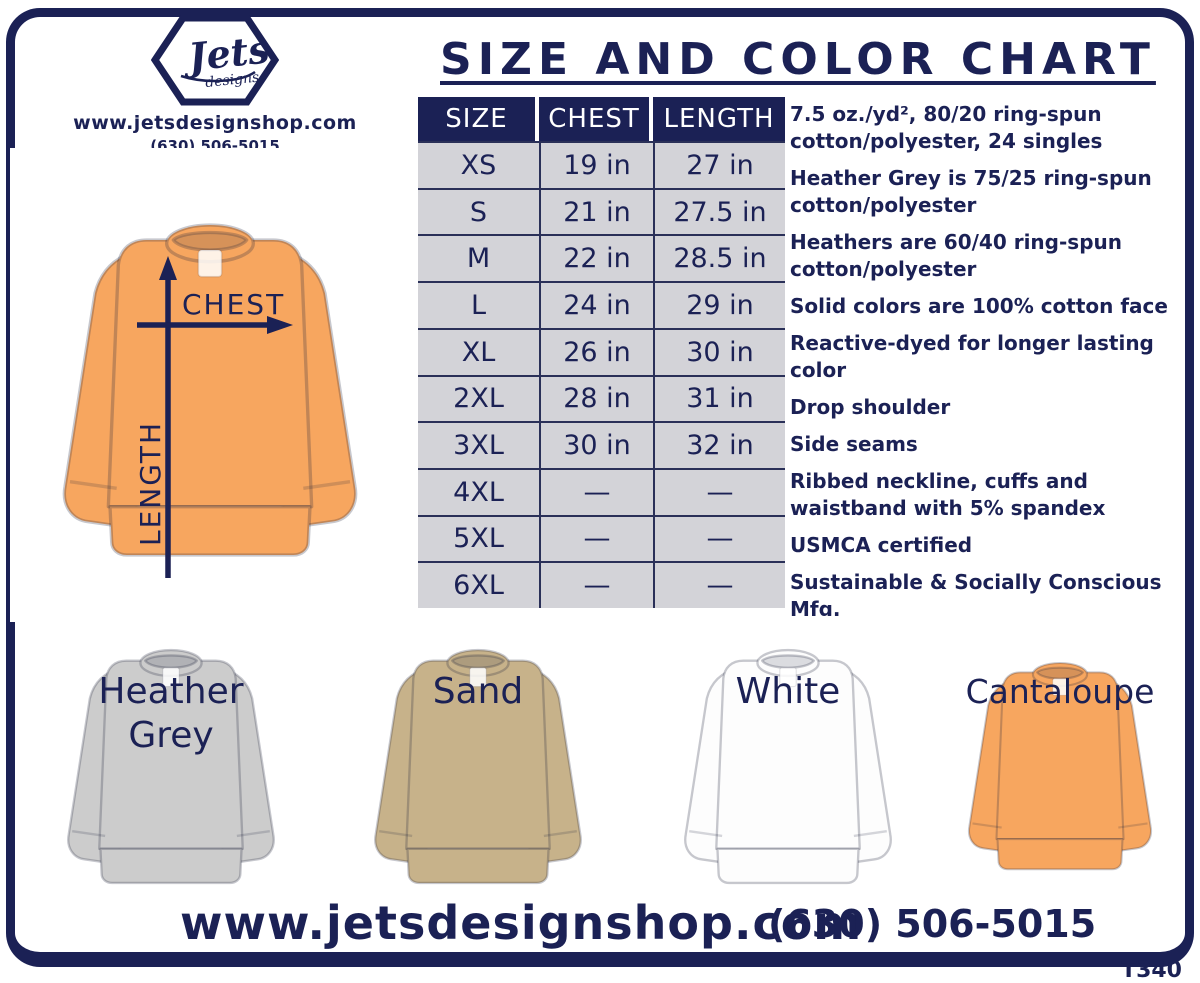 The image size is (1200, 983). What do you see at coordinates (478, 491) in the screenshot?
I see `size-cell: 4XL` at bounding box center [478, 491].